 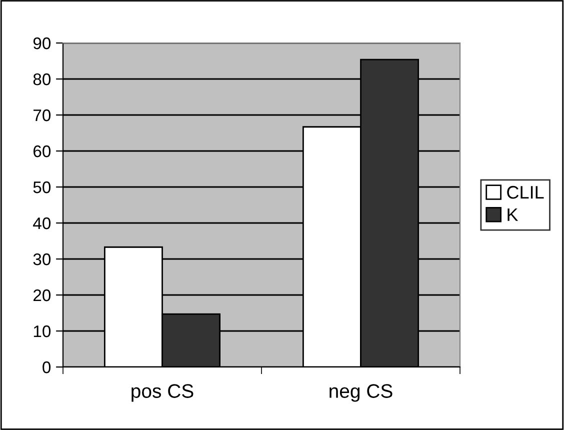 What do you see at coordinates (42, 259) in the screenshot?
I see `y-tick-label: 30` at bounding box center [42, 259].